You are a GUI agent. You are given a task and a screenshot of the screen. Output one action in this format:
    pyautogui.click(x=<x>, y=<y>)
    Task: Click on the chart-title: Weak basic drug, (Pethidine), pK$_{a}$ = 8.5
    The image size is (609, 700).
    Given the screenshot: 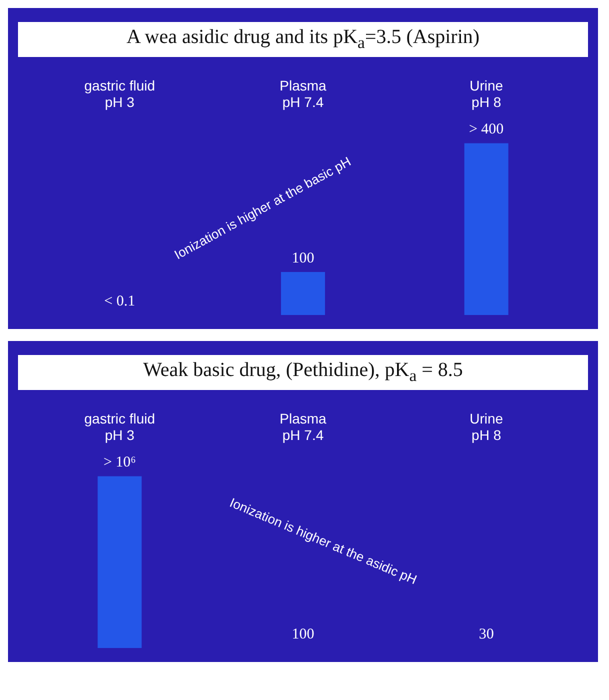 What is the action you would take?
    pyautogui.click(x=303, y=372)
    